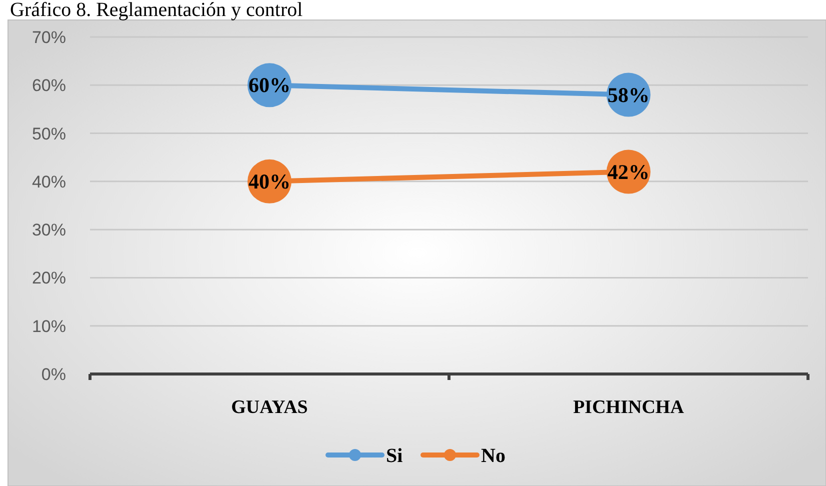  Describe the element at coordinates (49, 182) in the screenshot. I see `y-tick-label: 40%` at that location.